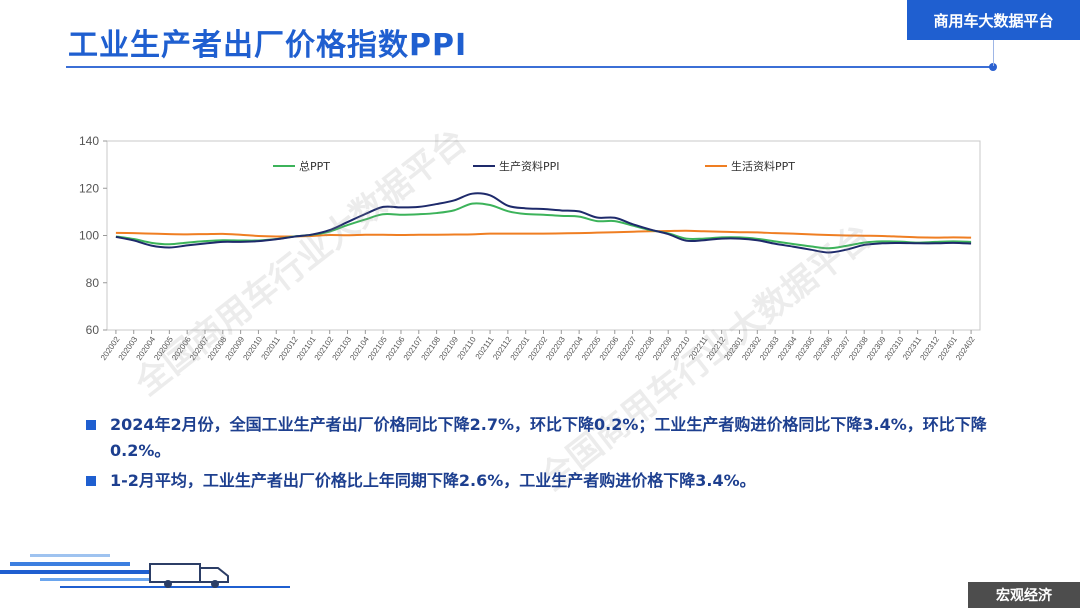  Describe the element at coordinates (314, 166) in the screenshot. I see `legend-label: 总PPT` at that location.